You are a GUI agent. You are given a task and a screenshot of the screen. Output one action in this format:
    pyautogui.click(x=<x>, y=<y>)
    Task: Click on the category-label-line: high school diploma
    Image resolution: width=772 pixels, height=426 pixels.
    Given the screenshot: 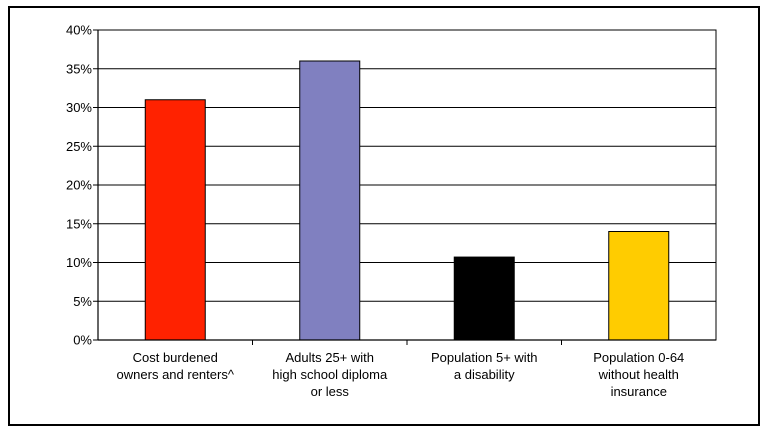 What is the action you would take?
    pyautogui.click(x=330, y=374)
    